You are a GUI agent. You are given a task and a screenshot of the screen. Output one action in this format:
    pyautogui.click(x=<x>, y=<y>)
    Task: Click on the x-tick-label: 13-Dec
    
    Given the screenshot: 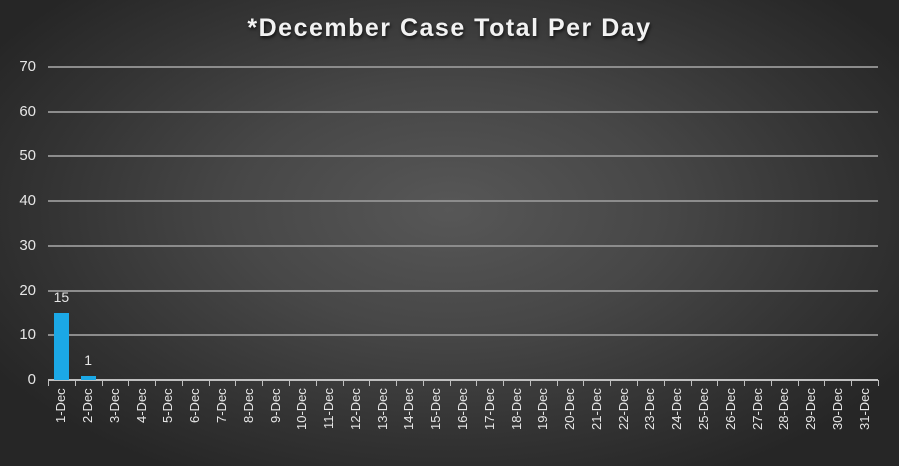 What is the action you would take?
    pyautogui.click(x=382, y=409)
    